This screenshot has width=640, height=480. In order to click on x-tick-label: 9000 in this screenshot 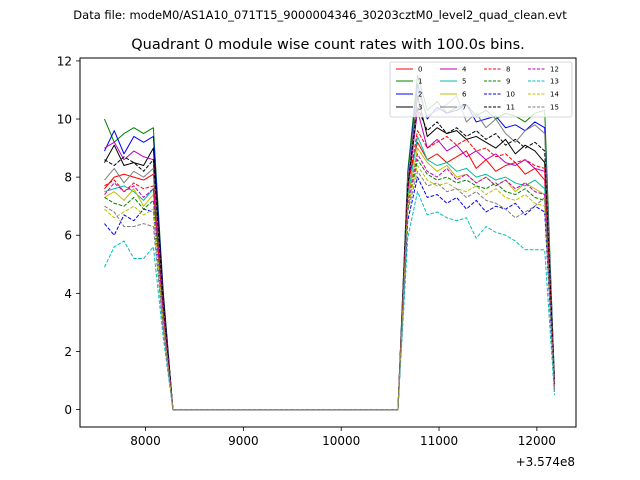, I will do `click(243, 441)`.